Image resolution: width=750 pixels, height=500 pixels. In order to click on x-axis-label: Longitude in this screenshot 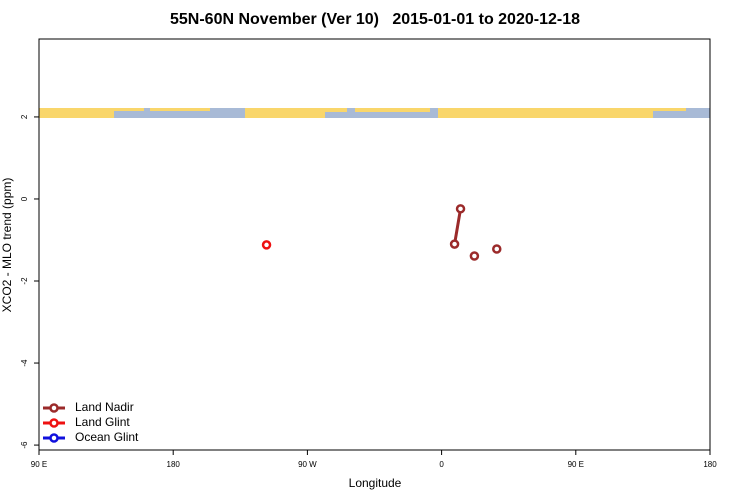, I will do `click(375, 483)`.